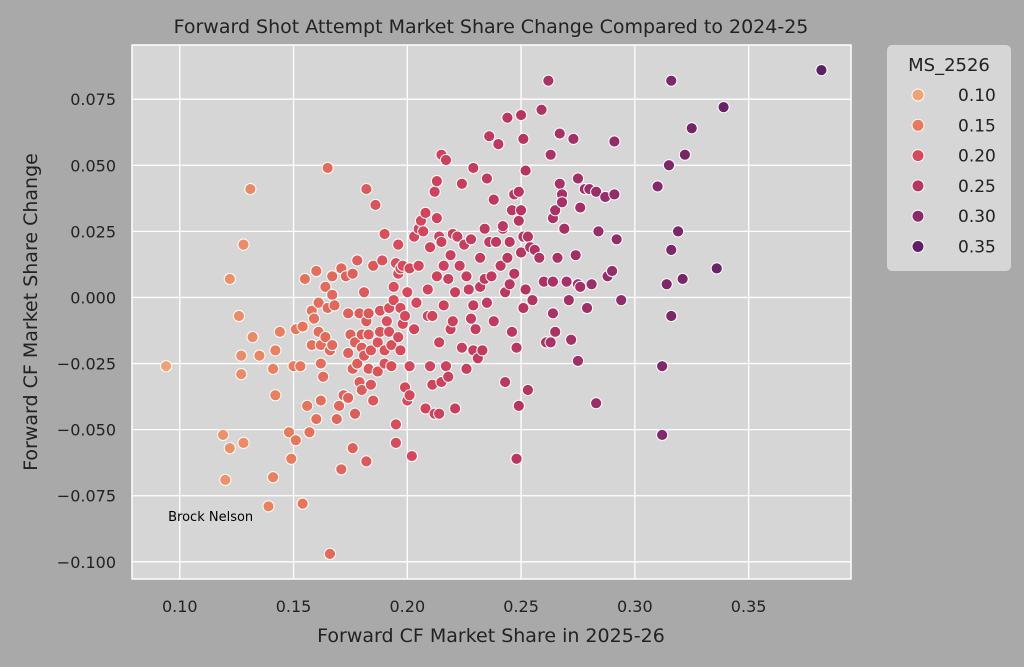 This screenshot has height=667, width=1024. I want to click on y-axis-label: Forward CF Market Share Change, so click(31, 312).